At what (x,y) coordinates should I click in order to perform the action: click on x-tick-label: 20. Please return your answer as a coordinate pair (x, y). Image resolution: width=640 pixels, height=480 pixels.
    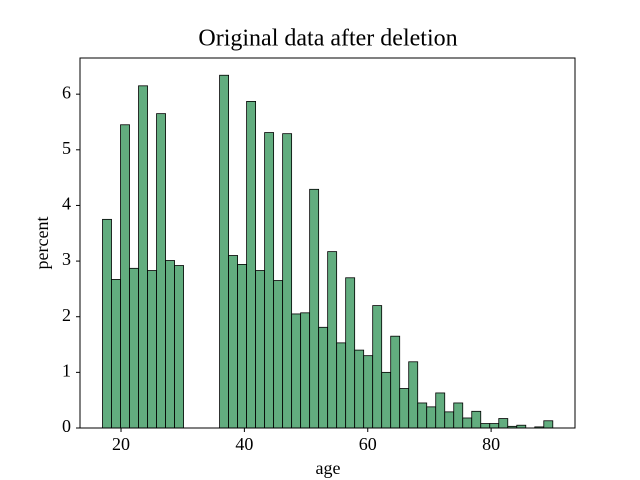
    Looking at the image, I should click on (121, 444).